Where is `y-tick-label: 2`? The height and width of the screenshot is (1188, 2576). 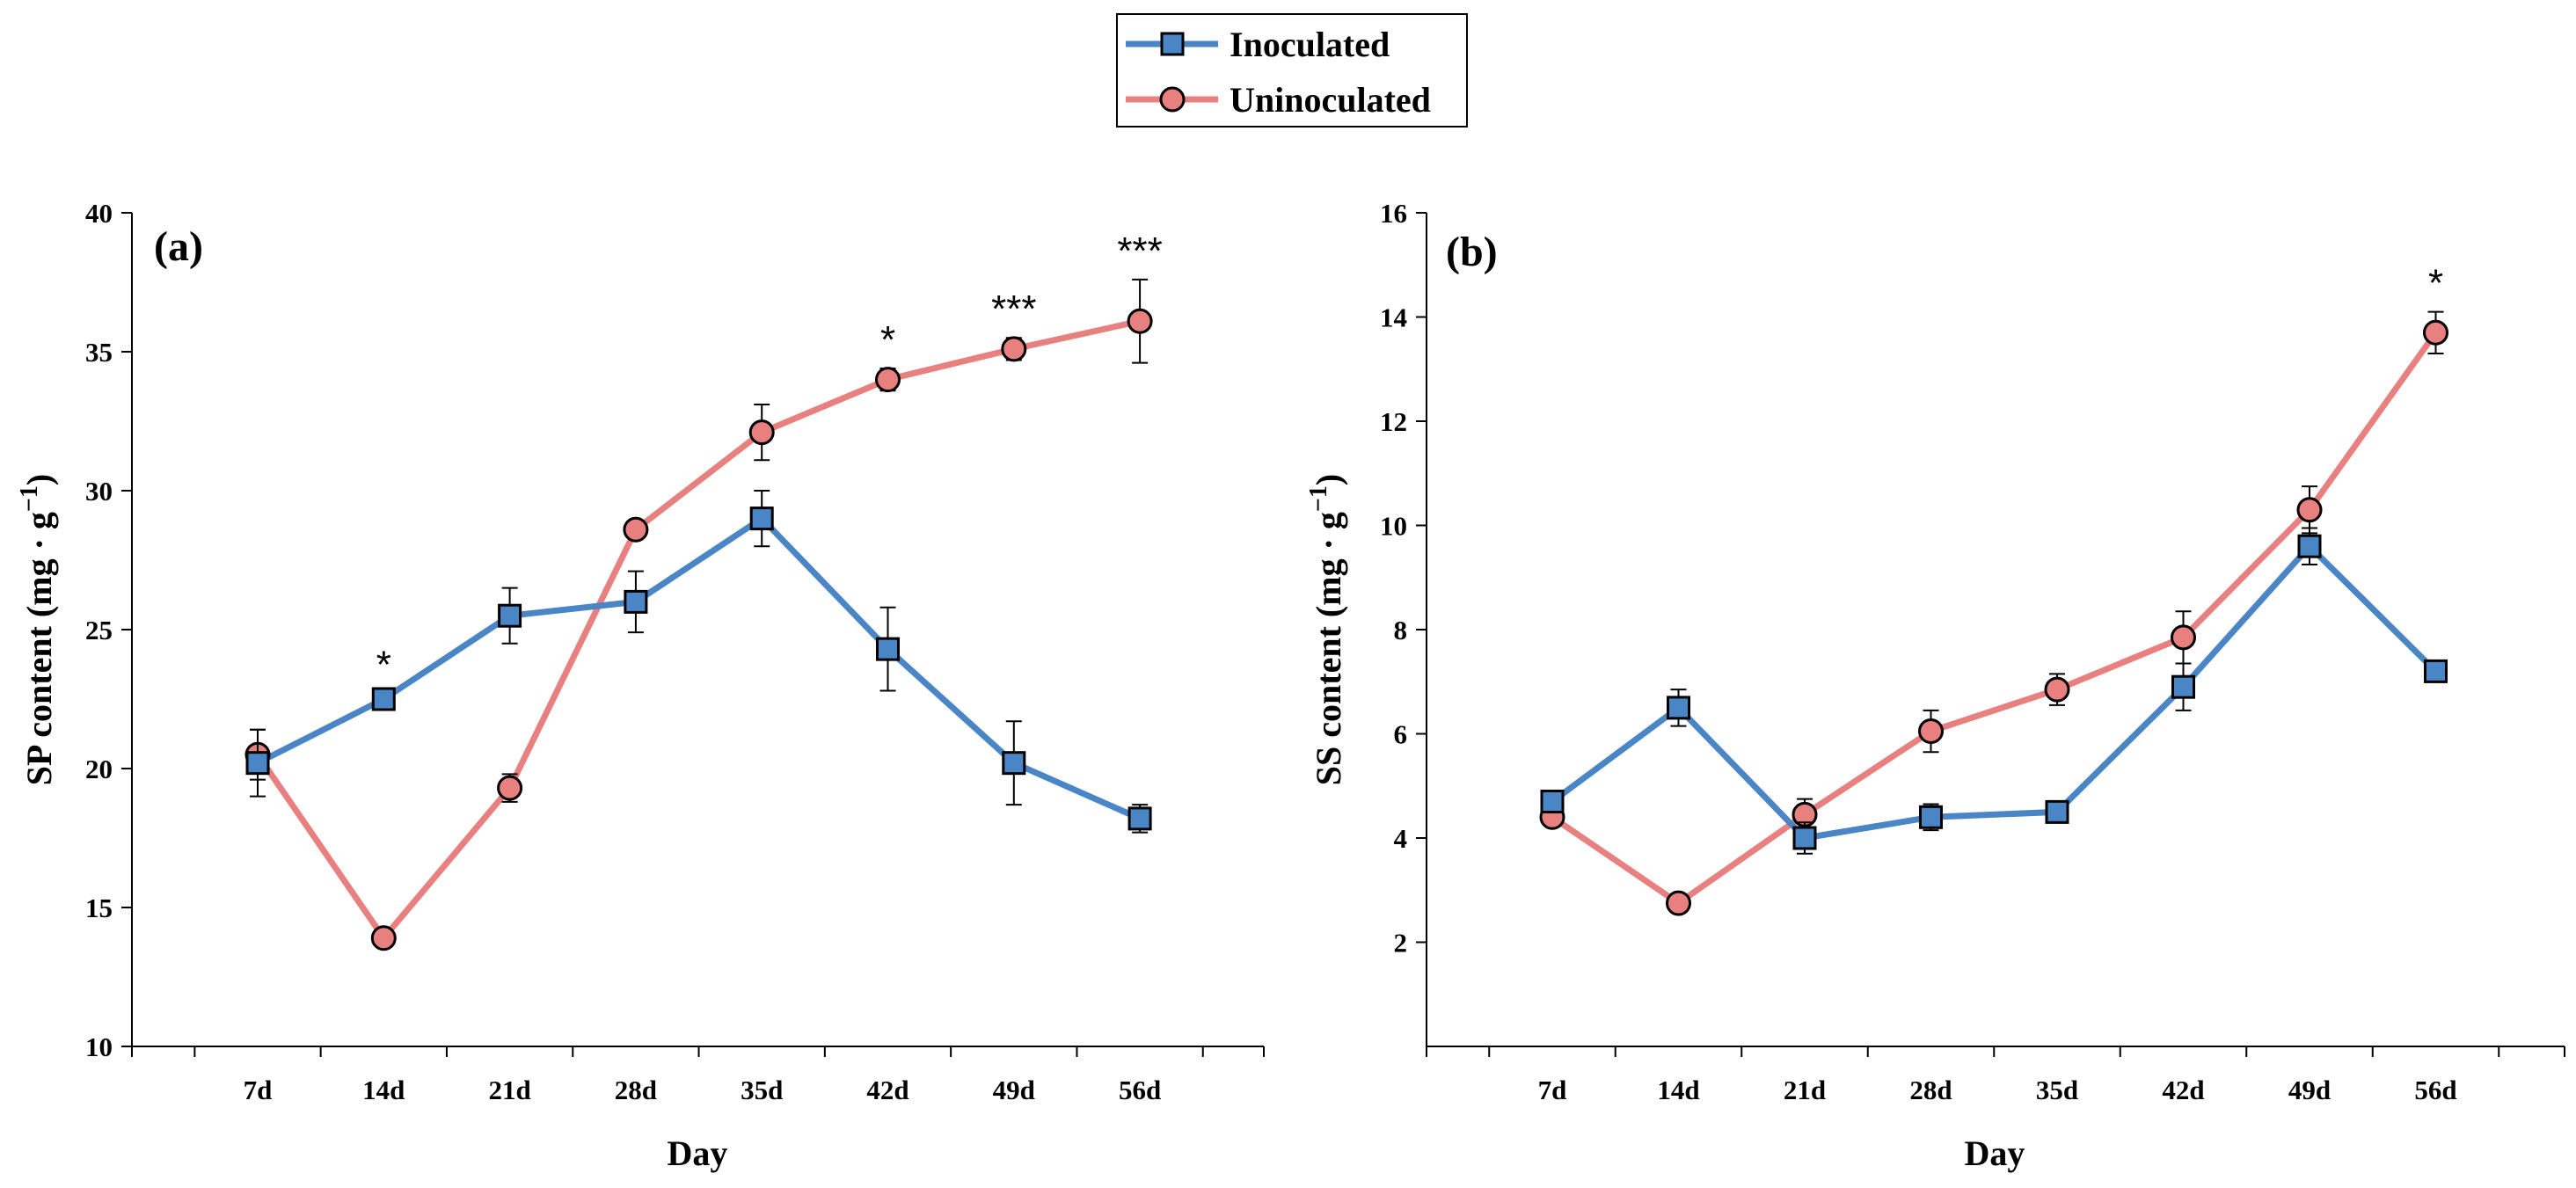 y-tick-label: 2 is located at coordinates (1401, 943).